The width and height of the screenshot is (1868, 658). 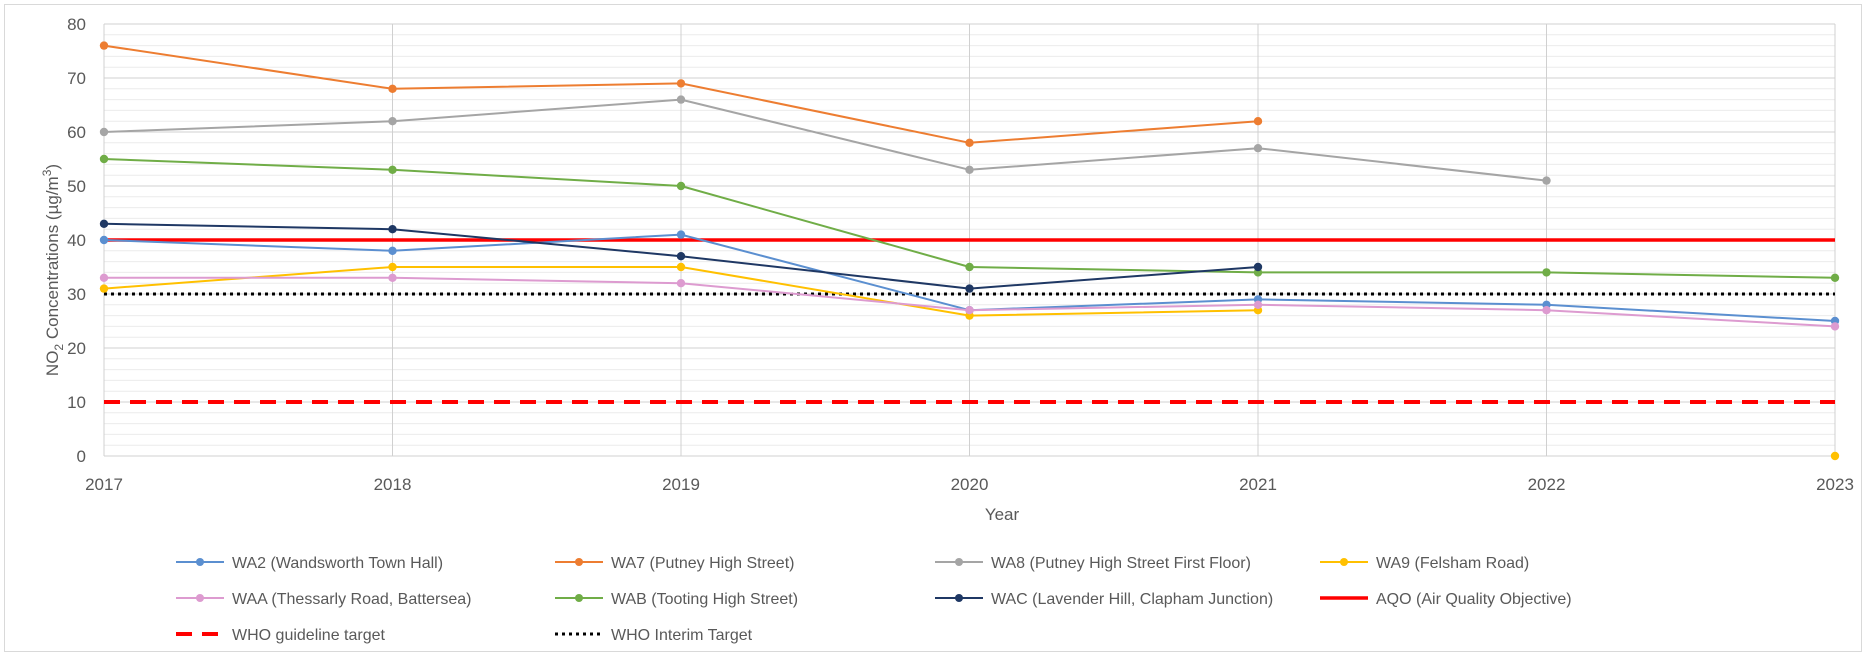 I want to click on legend-label: AQO (Air Quality Objective), so click(x=1474, y=599).